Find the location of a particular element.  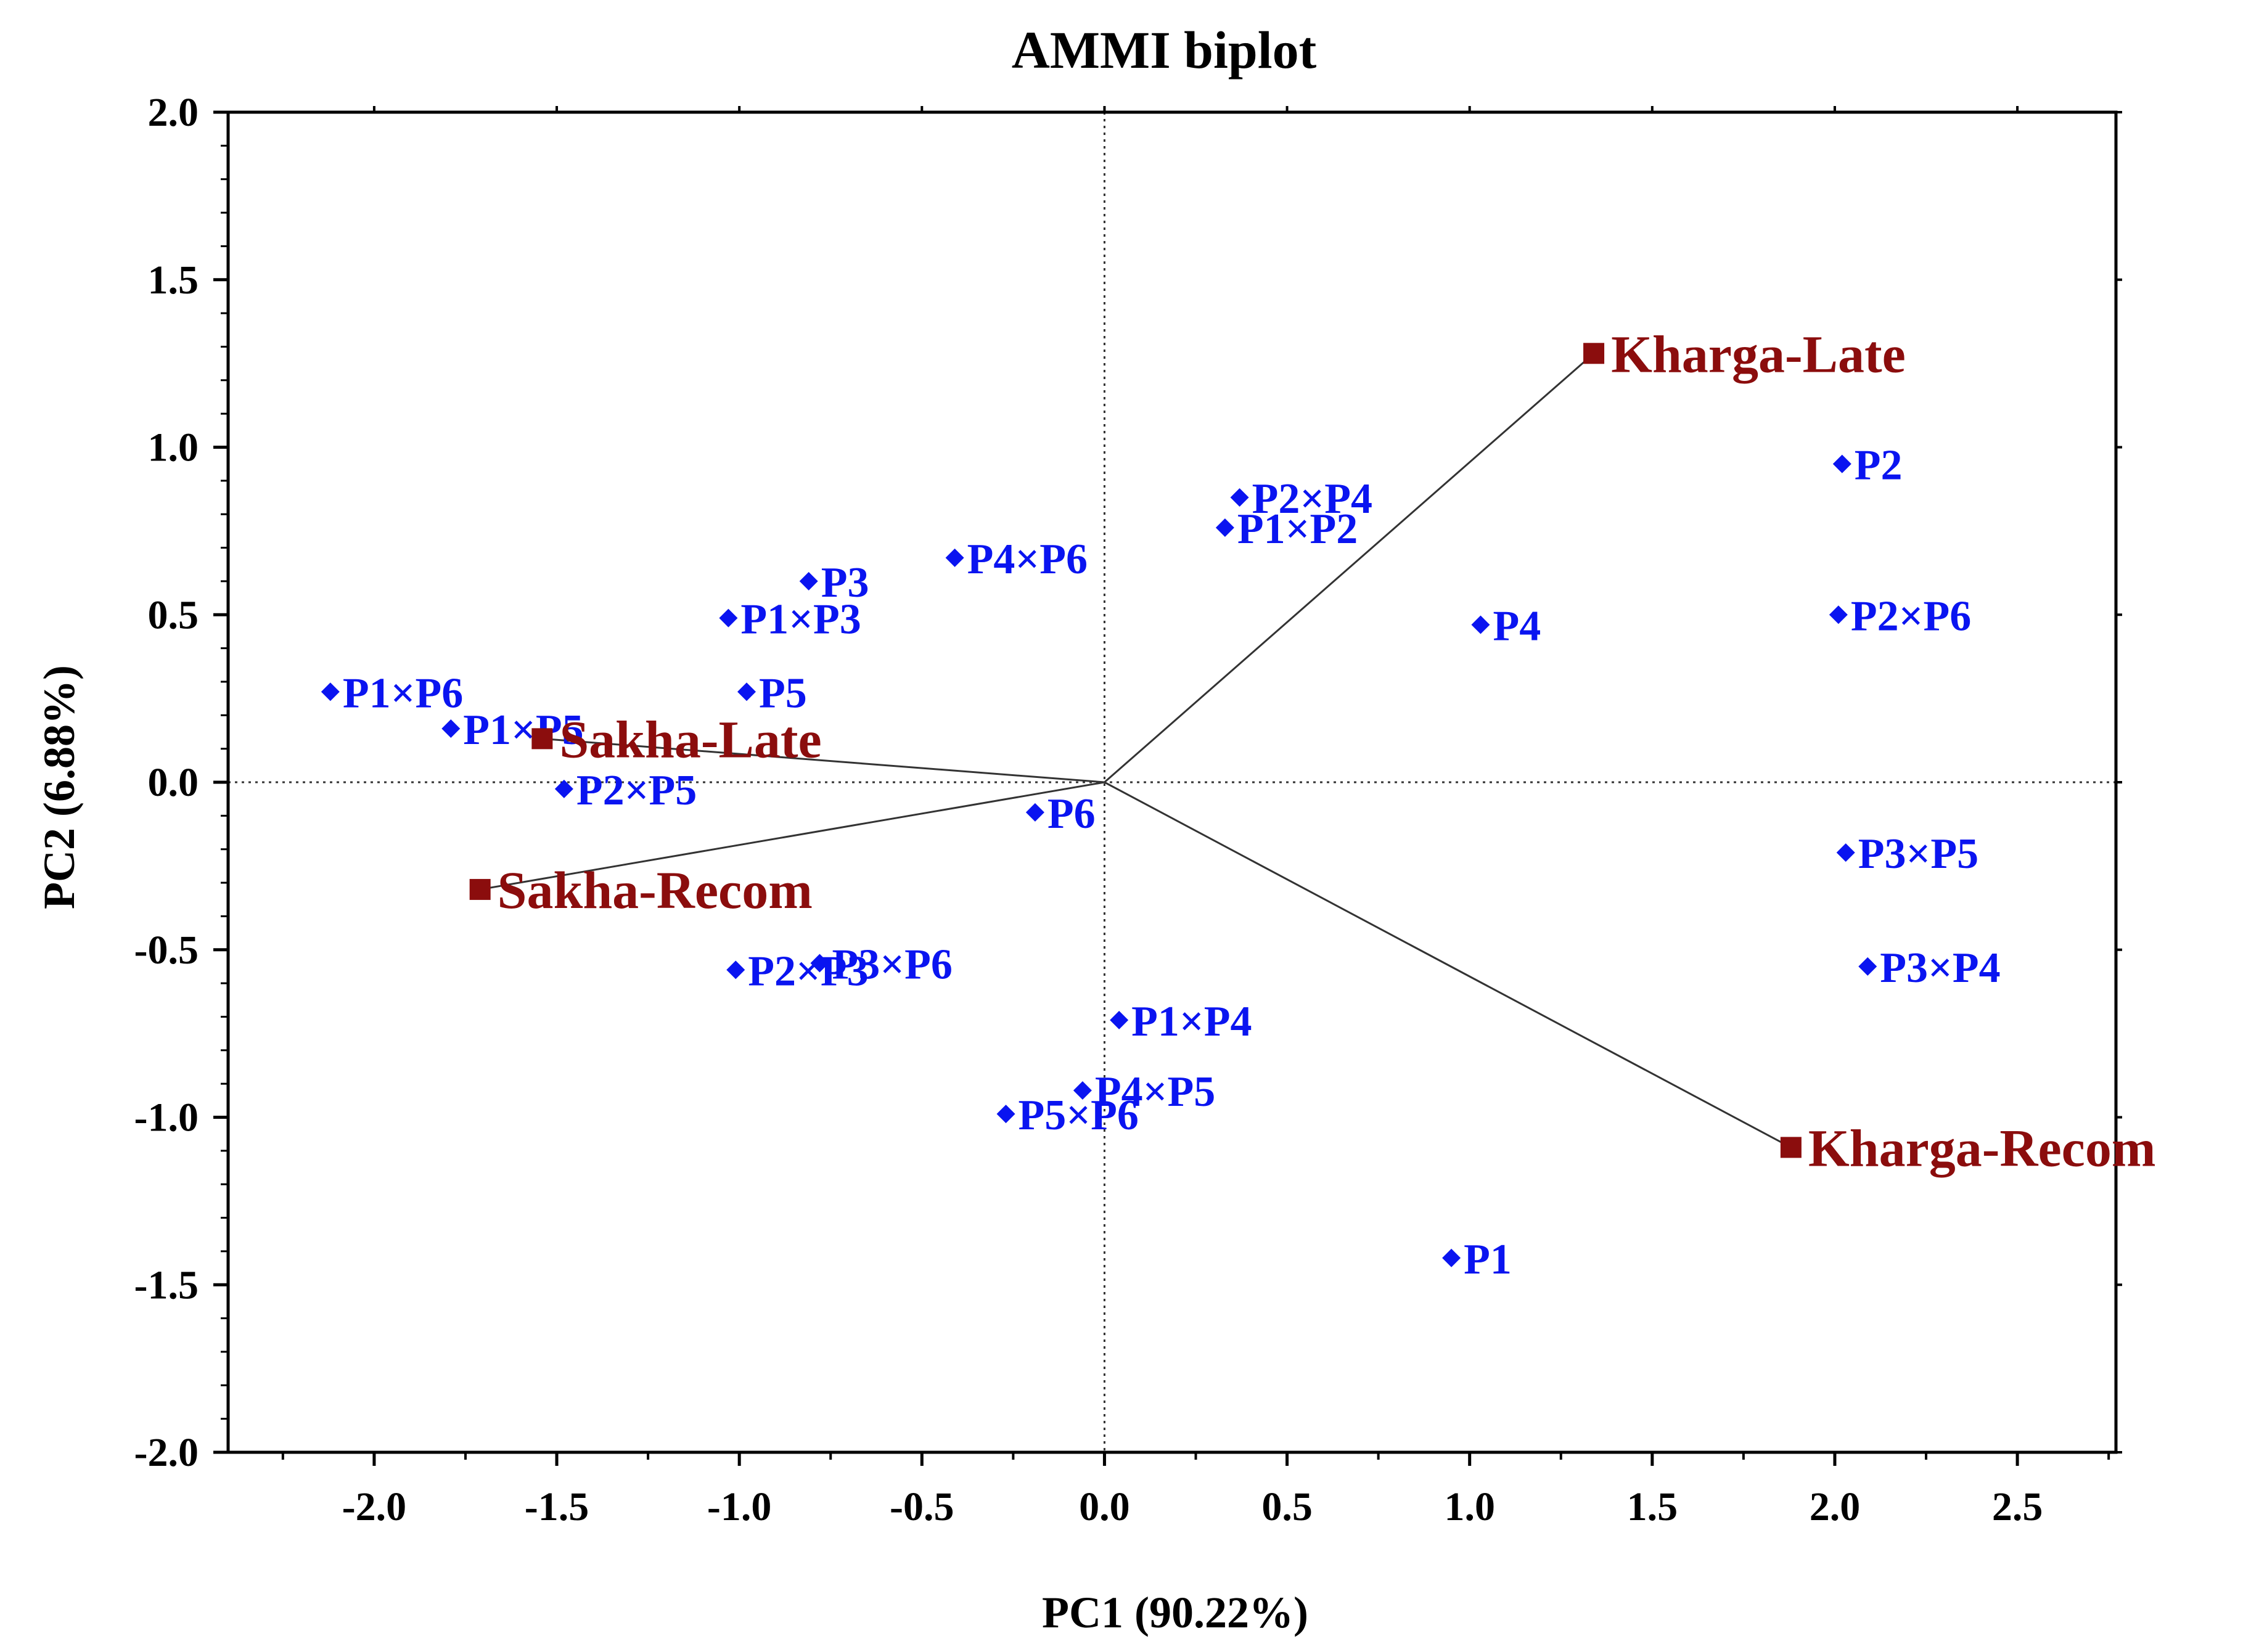

genotype-label: P4×P5 is located at coordinates (1155, 1092).